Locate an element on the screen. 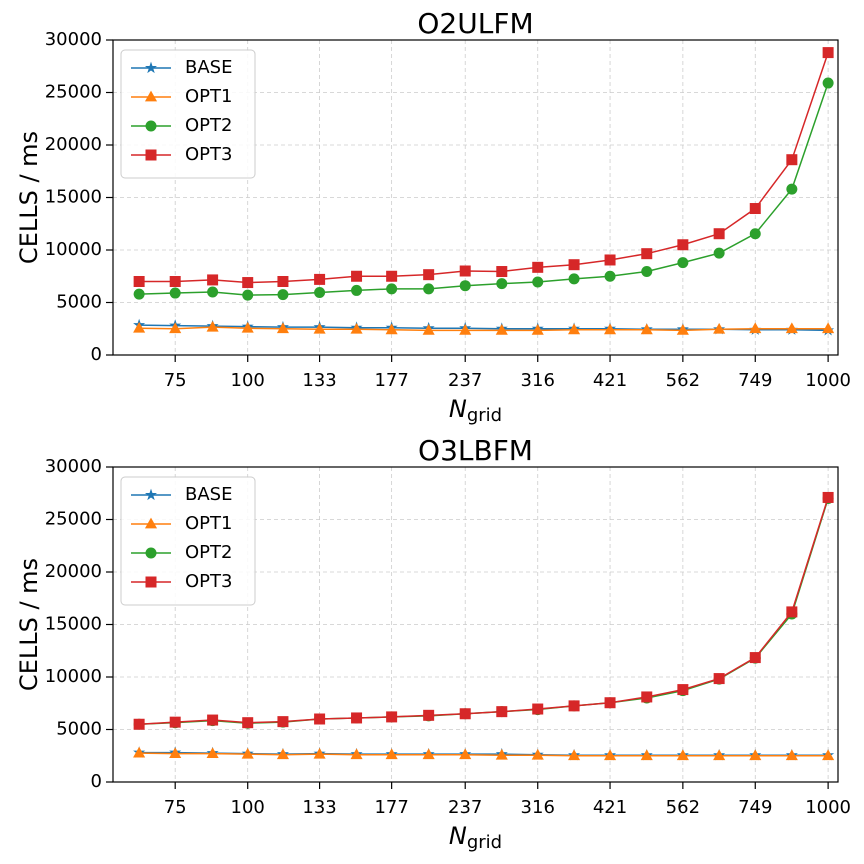  x-tick-label: 133 is located at coordinates (319, 380).